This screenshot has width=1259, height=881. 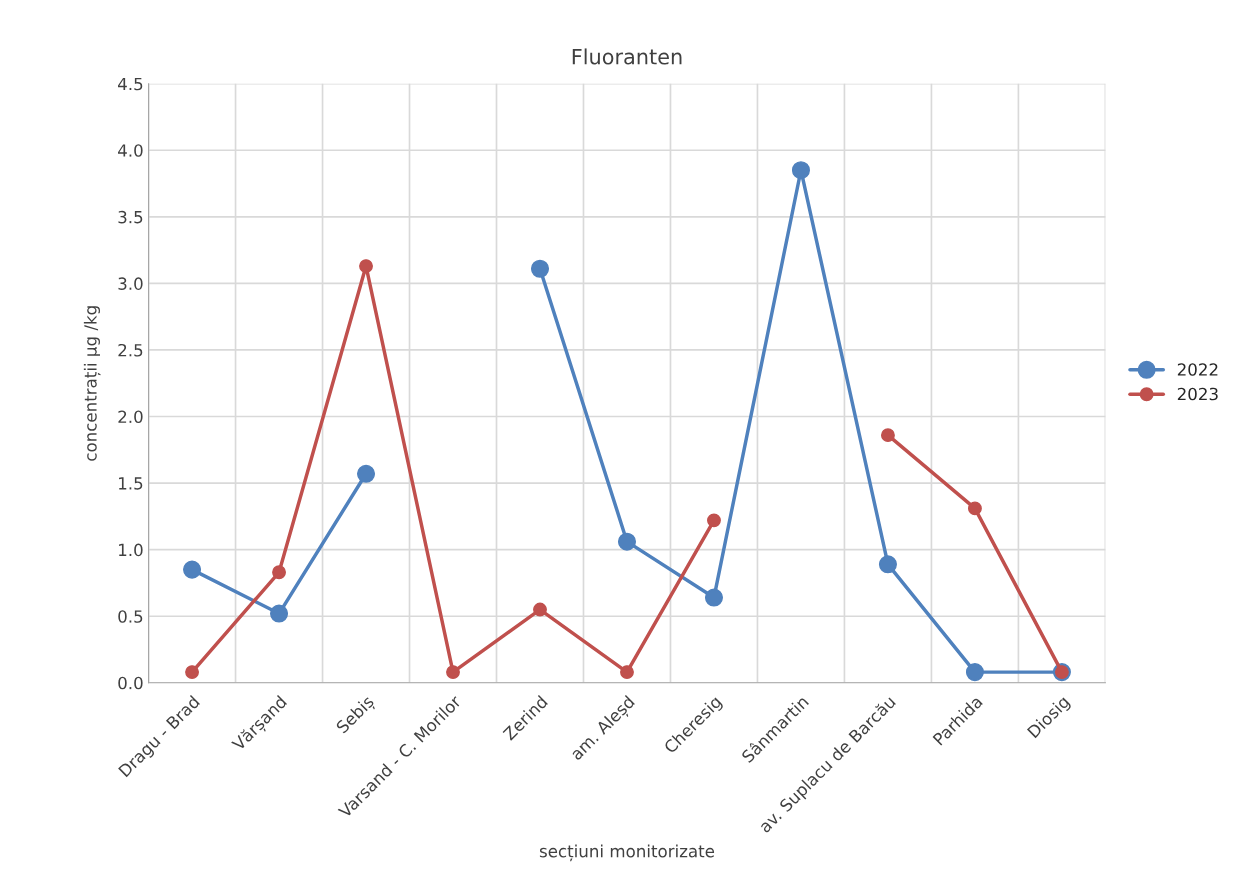 What do you see at coordinates (627, 56) in the screenshot?
I see `chart-title: Fluoranten` at bounding box center [627, 56].